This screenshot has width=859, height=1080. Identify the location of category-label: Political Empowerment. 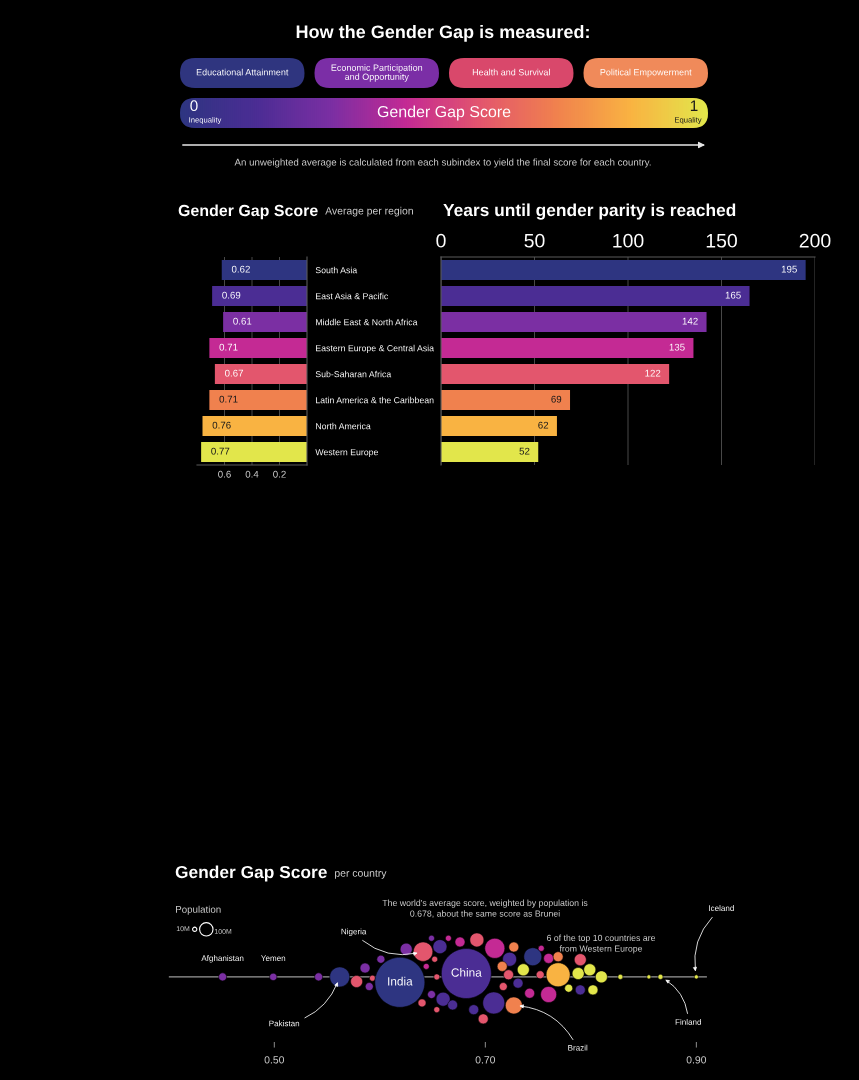
(646, 73).